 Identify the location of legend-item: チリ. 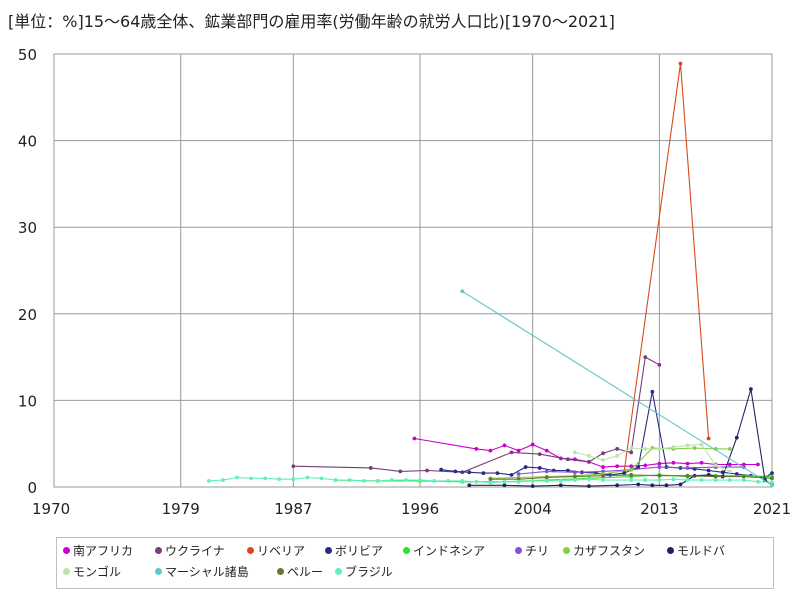
(532, 551).